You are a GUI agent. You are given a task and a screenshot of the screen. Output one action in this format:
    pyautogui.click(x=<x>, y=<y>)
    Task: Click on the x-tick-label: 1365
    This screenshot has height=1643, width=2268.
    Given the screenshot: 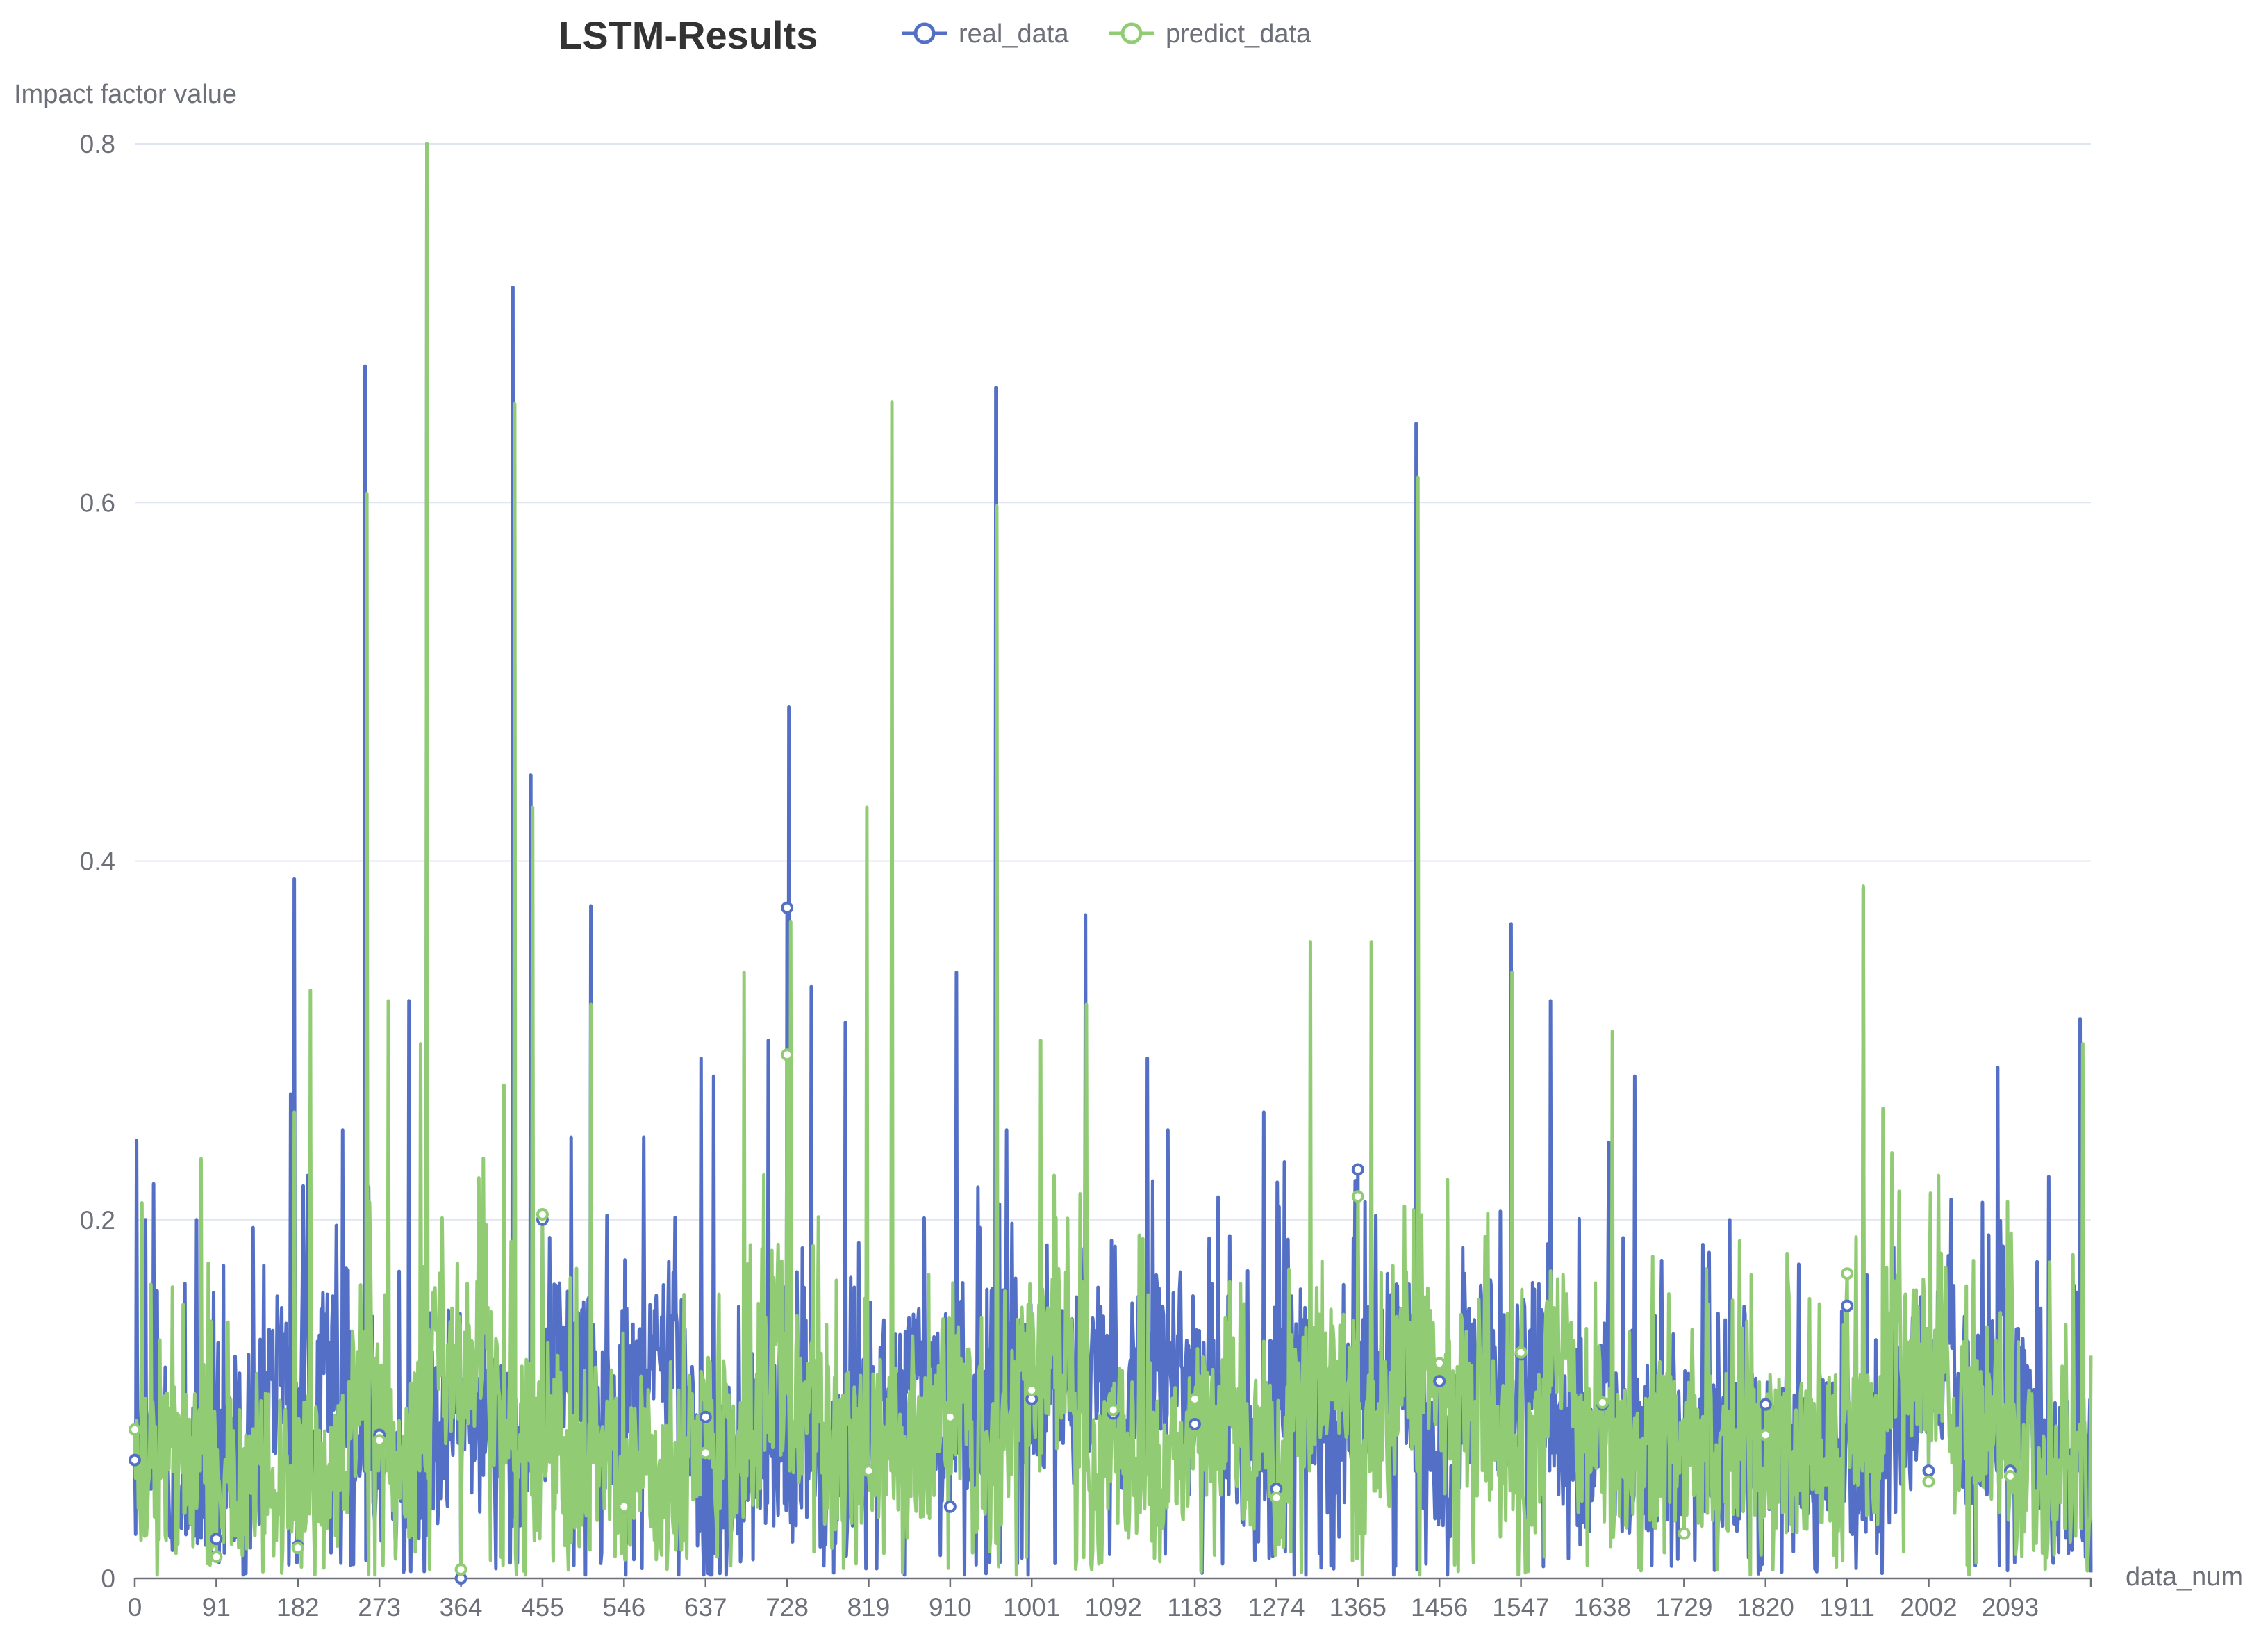 What is the action you would take?
    pyautogui.click(x=1358, y=1607)
    